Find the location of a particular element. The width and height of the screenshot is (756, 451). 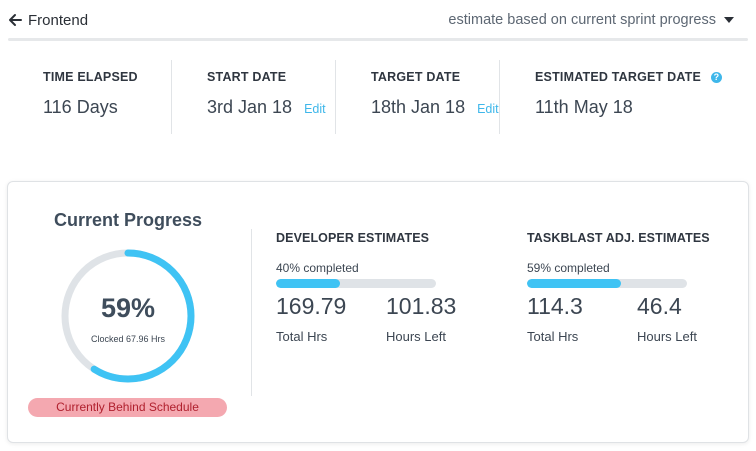

stat-target-date: TARGET DATE 18th Jan 18 Edit is located at coordinates (417, 97).